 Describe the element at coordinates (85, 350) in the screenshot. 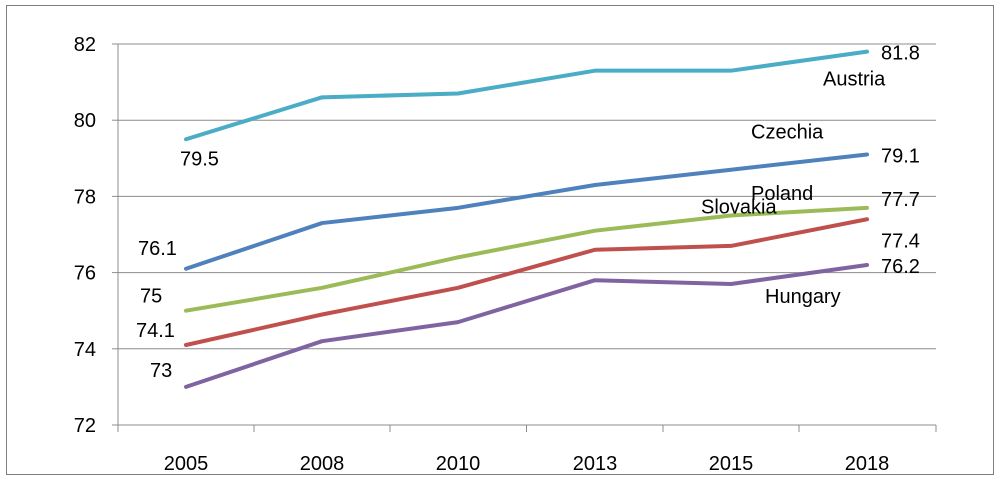

I see `y-tick-label: 74` at that location.